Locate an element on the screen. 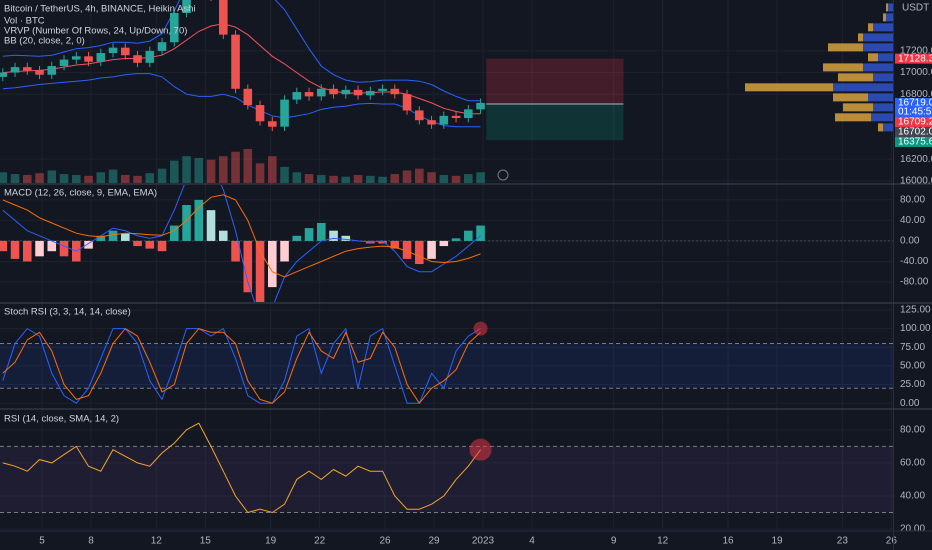 Image resolution: width=932 pixels, height=550 pixels. y-tick-label: 16000.00 is located at coordinates (916, 180).